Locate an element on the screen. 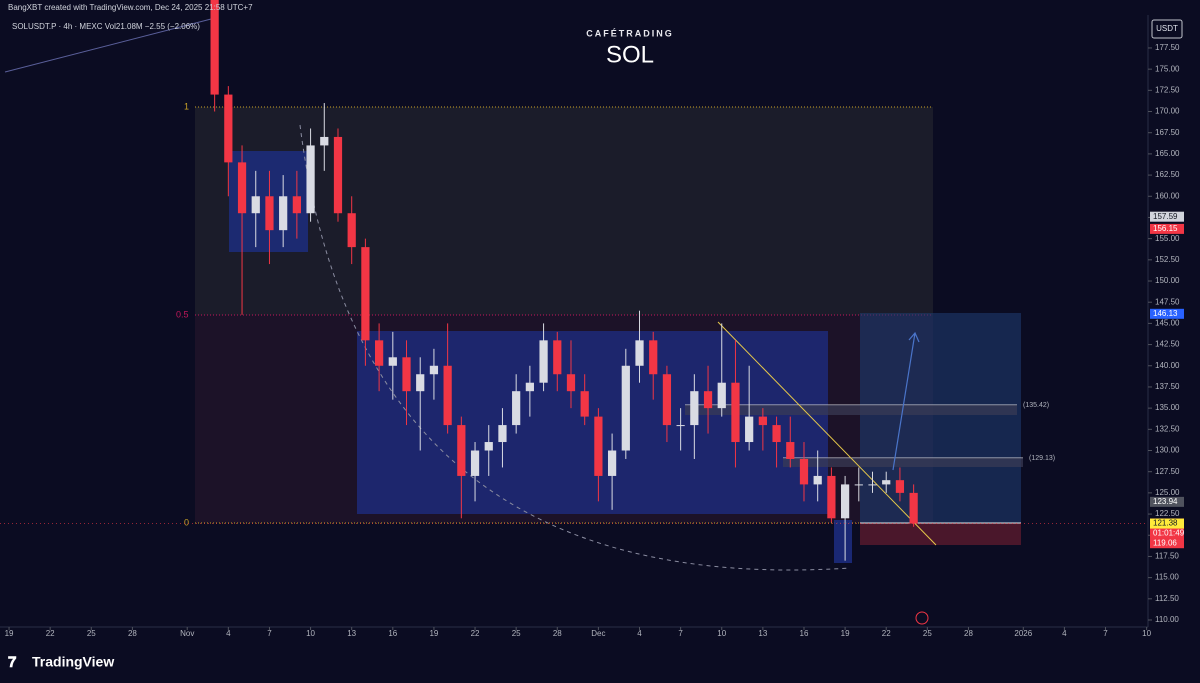  price-tag-label: 123.94 is located at coordinates (1165, 501).